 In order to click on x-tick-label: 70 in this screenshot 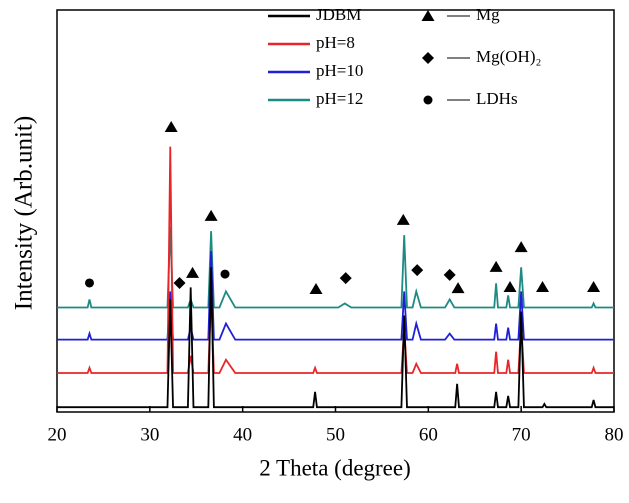, I will do `click(521, 434)`.